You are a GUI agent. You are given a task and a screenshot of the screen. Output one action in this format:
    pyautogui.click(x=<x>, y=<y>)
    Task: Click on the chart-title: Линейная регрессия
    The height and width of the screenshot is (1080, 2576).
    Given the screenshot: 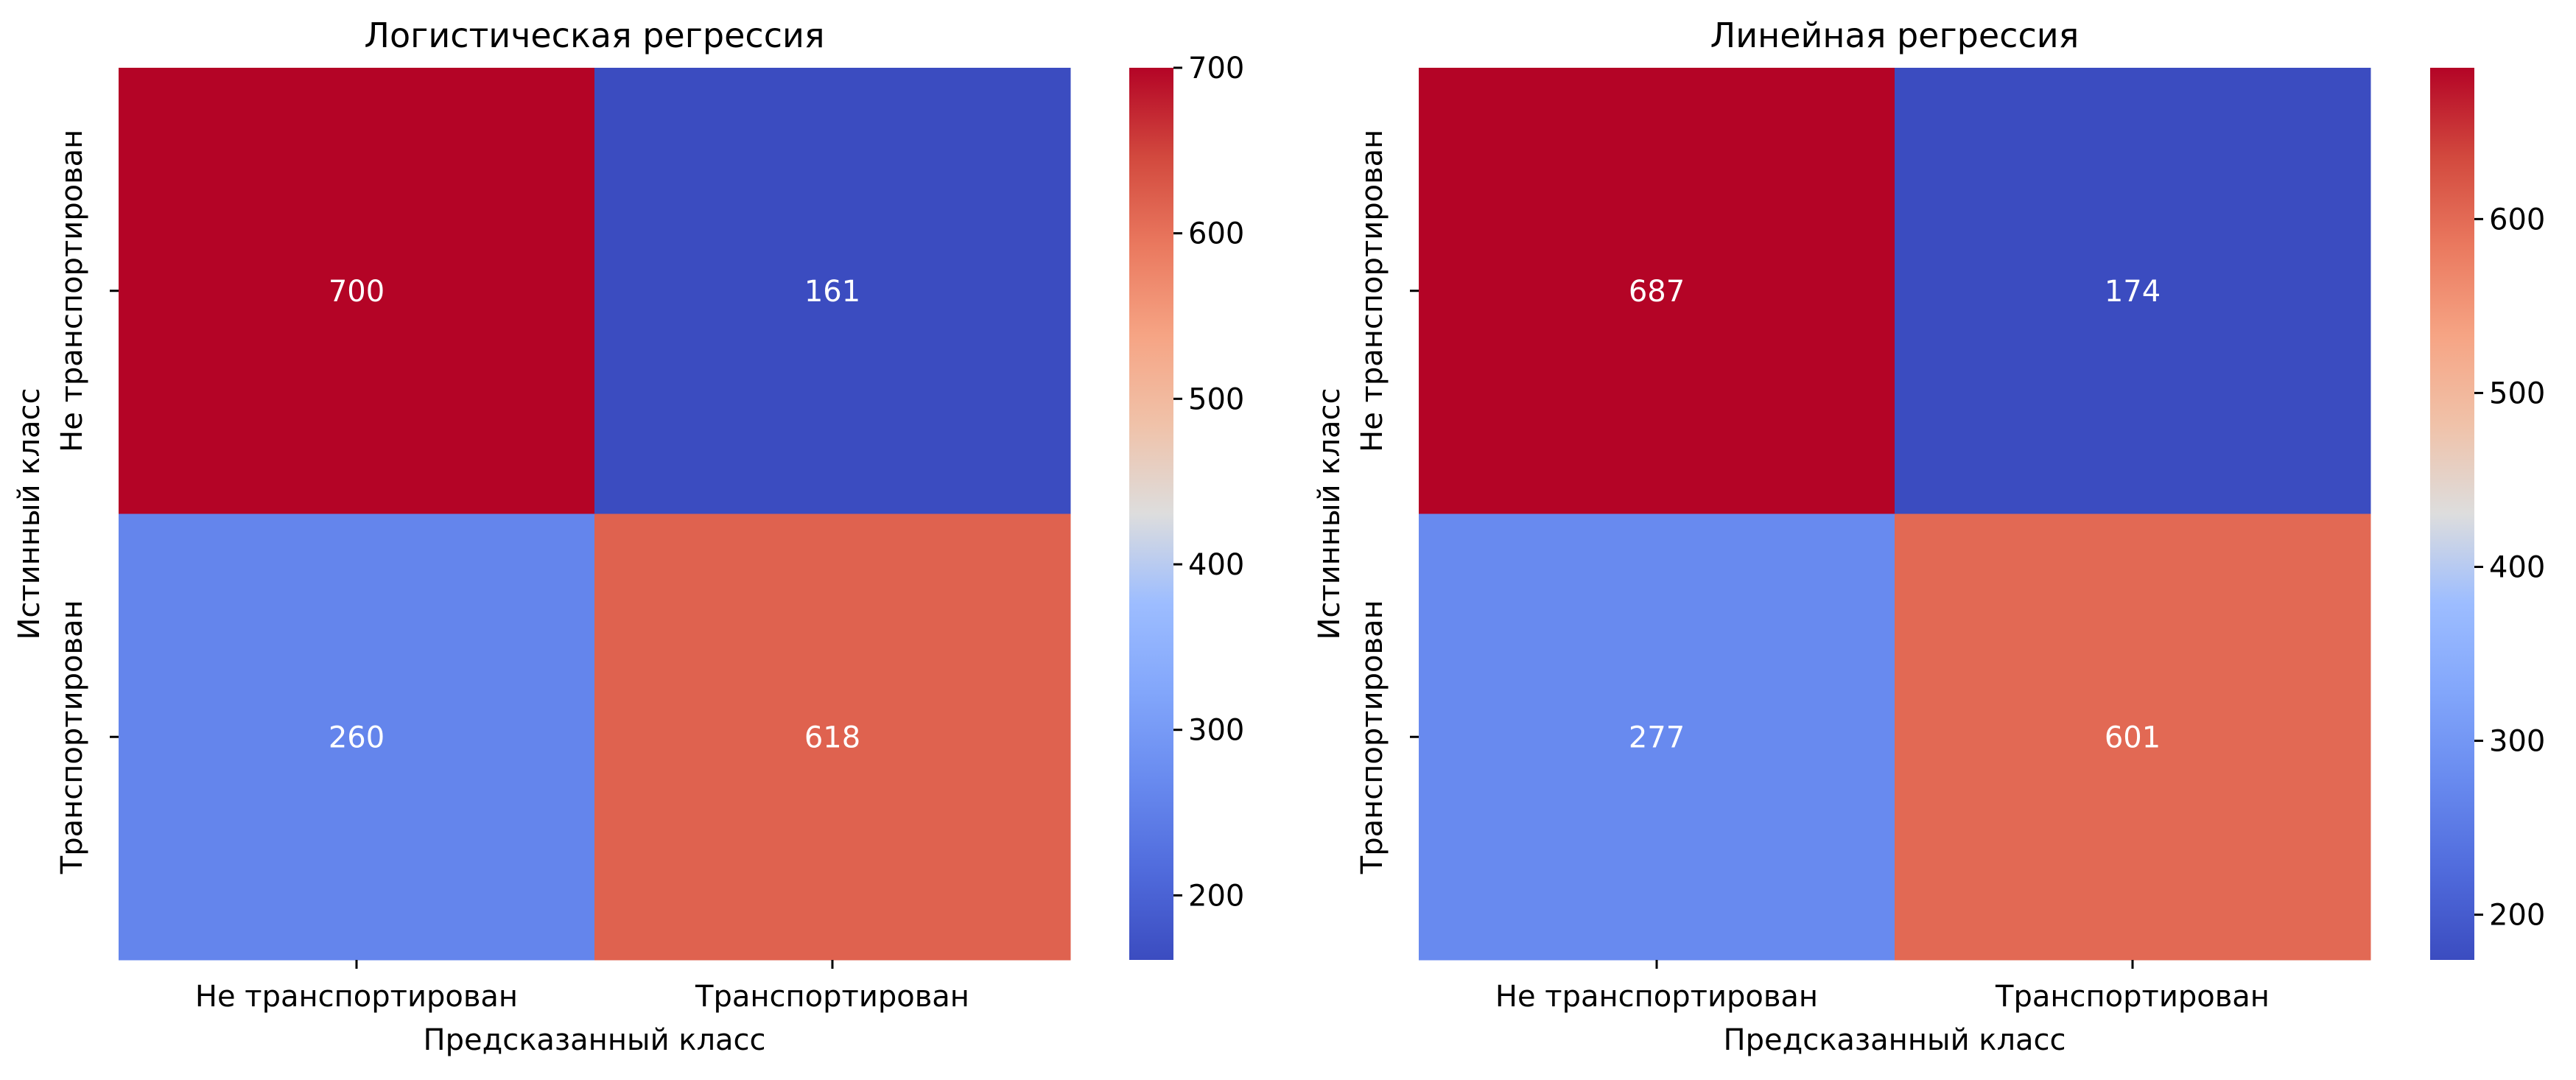 What is the action you would take?
    pyautogui.click(x=1895, y=35)
    